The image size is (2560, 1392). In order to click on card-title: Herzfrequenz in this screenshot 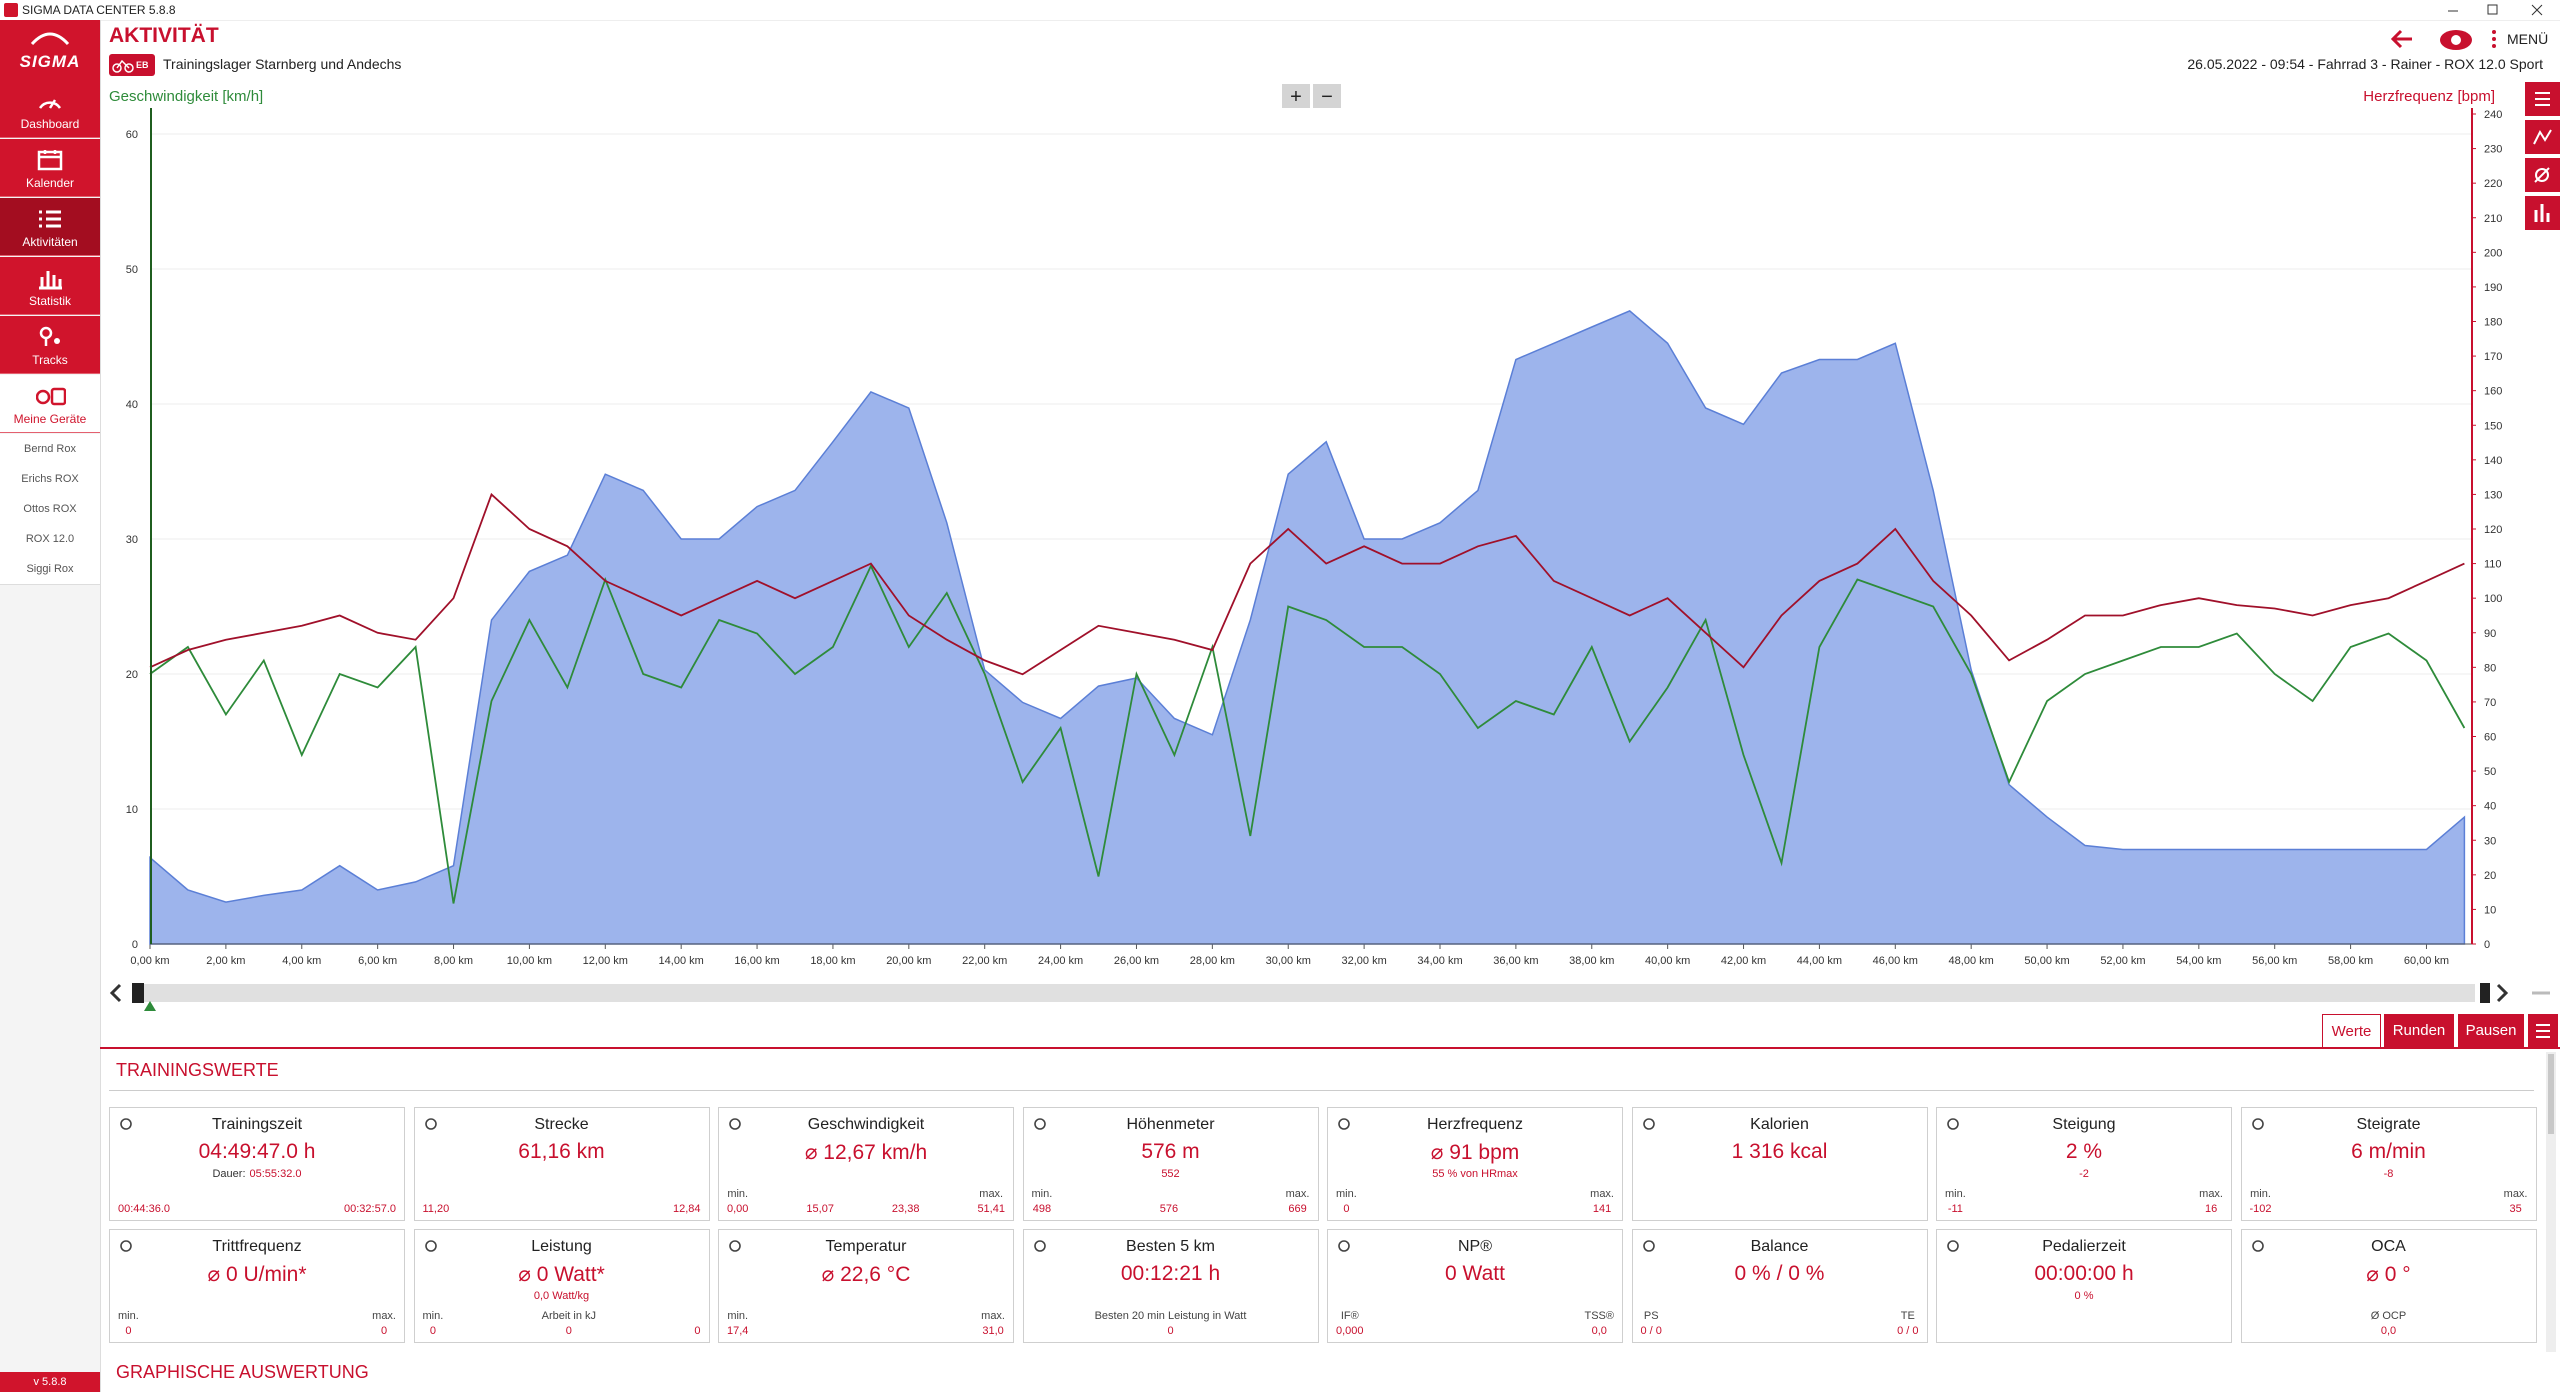, I will do `click(1475, 1124)`.